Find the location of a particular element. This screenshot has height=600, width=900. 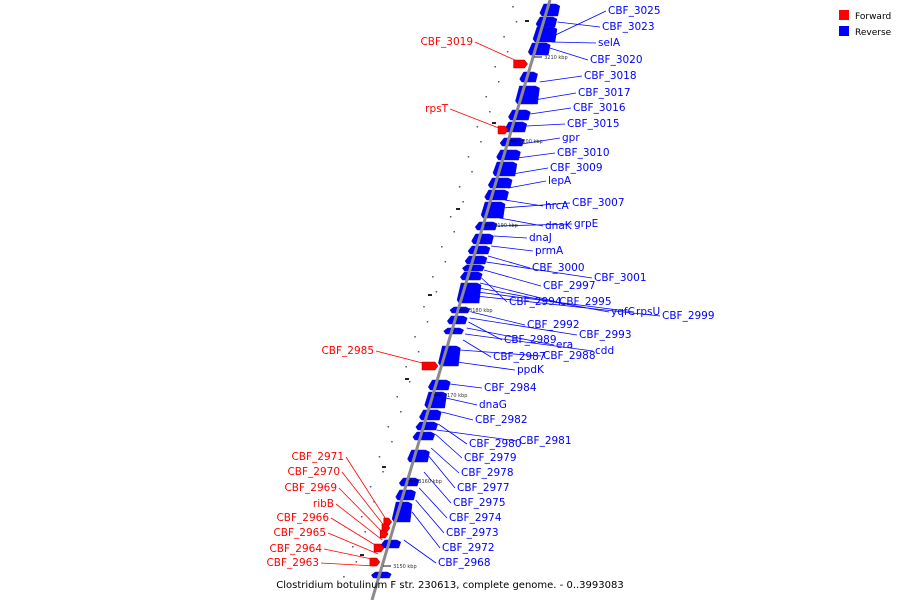

gene-label-cbf_3025: CBF_3025 is located at coordinates (634, 11).